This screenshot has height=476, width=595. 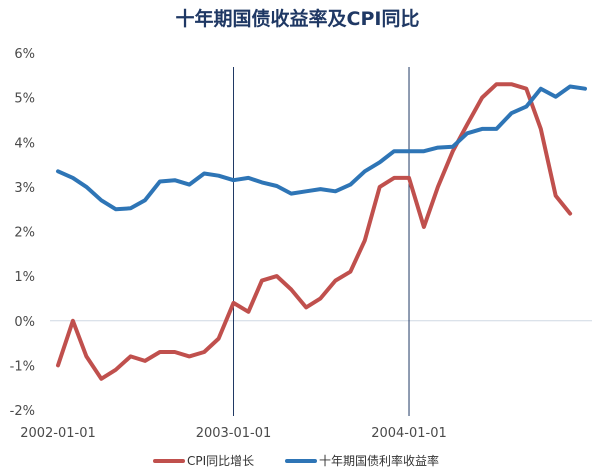 What do you see at coordinates (409, 433) in the screenshot?
I see `x-tick-label: 2004-01-01` at bounding box center [409, 433].